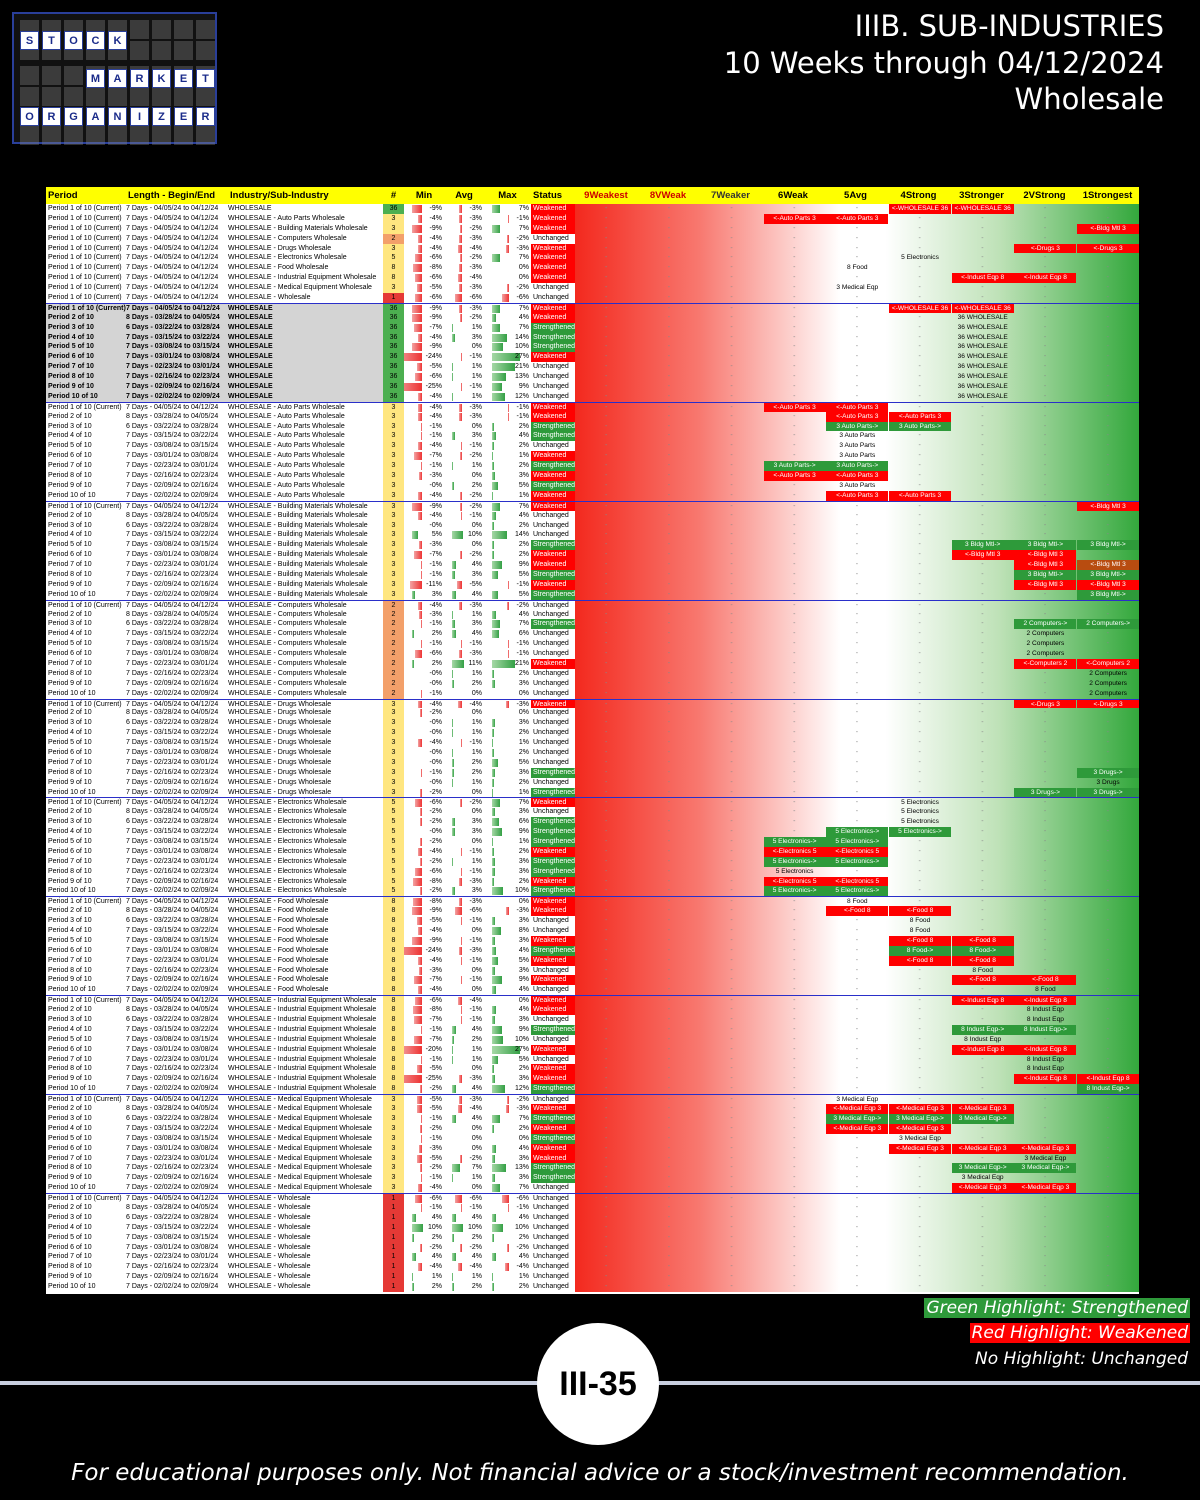  What do you see at coordinates (424, 733) in the screenshot?
I see `min-cell: -0%` at bounding box center [424, 733].